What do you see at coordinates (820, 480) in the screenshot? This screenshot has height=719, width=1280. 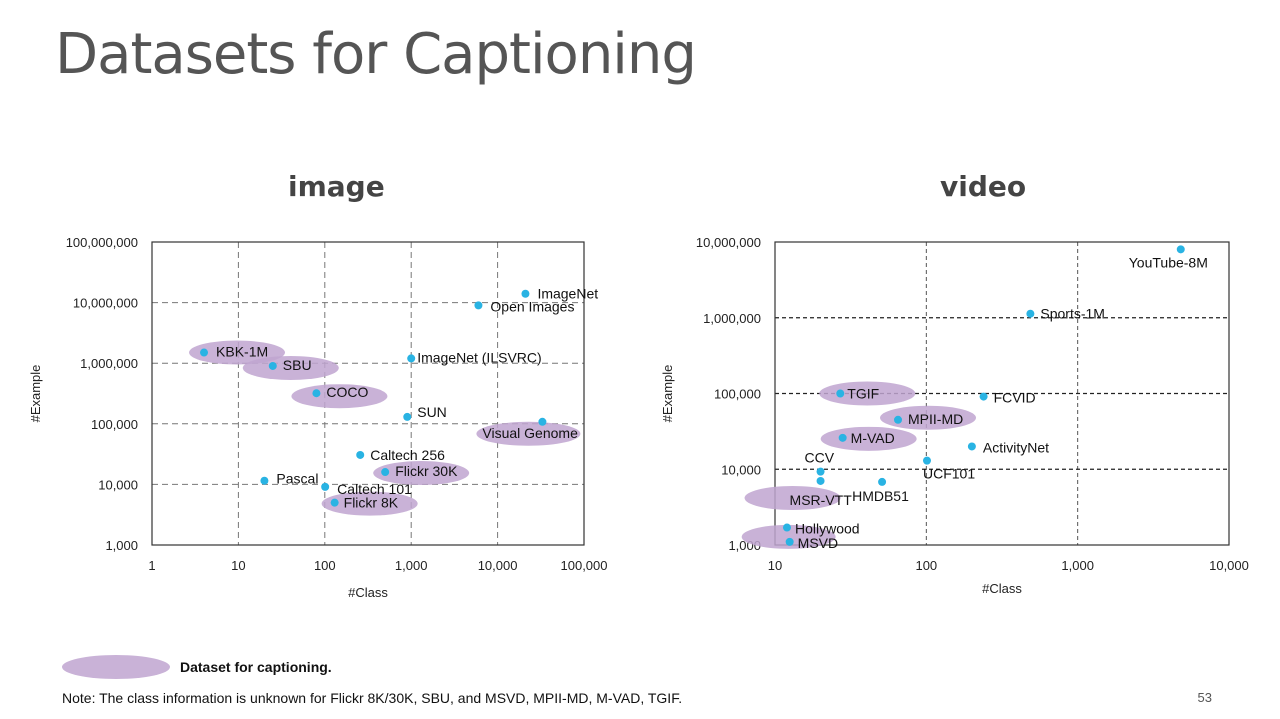 I see `point-msr-vtt` at bounding box center [820, 480].